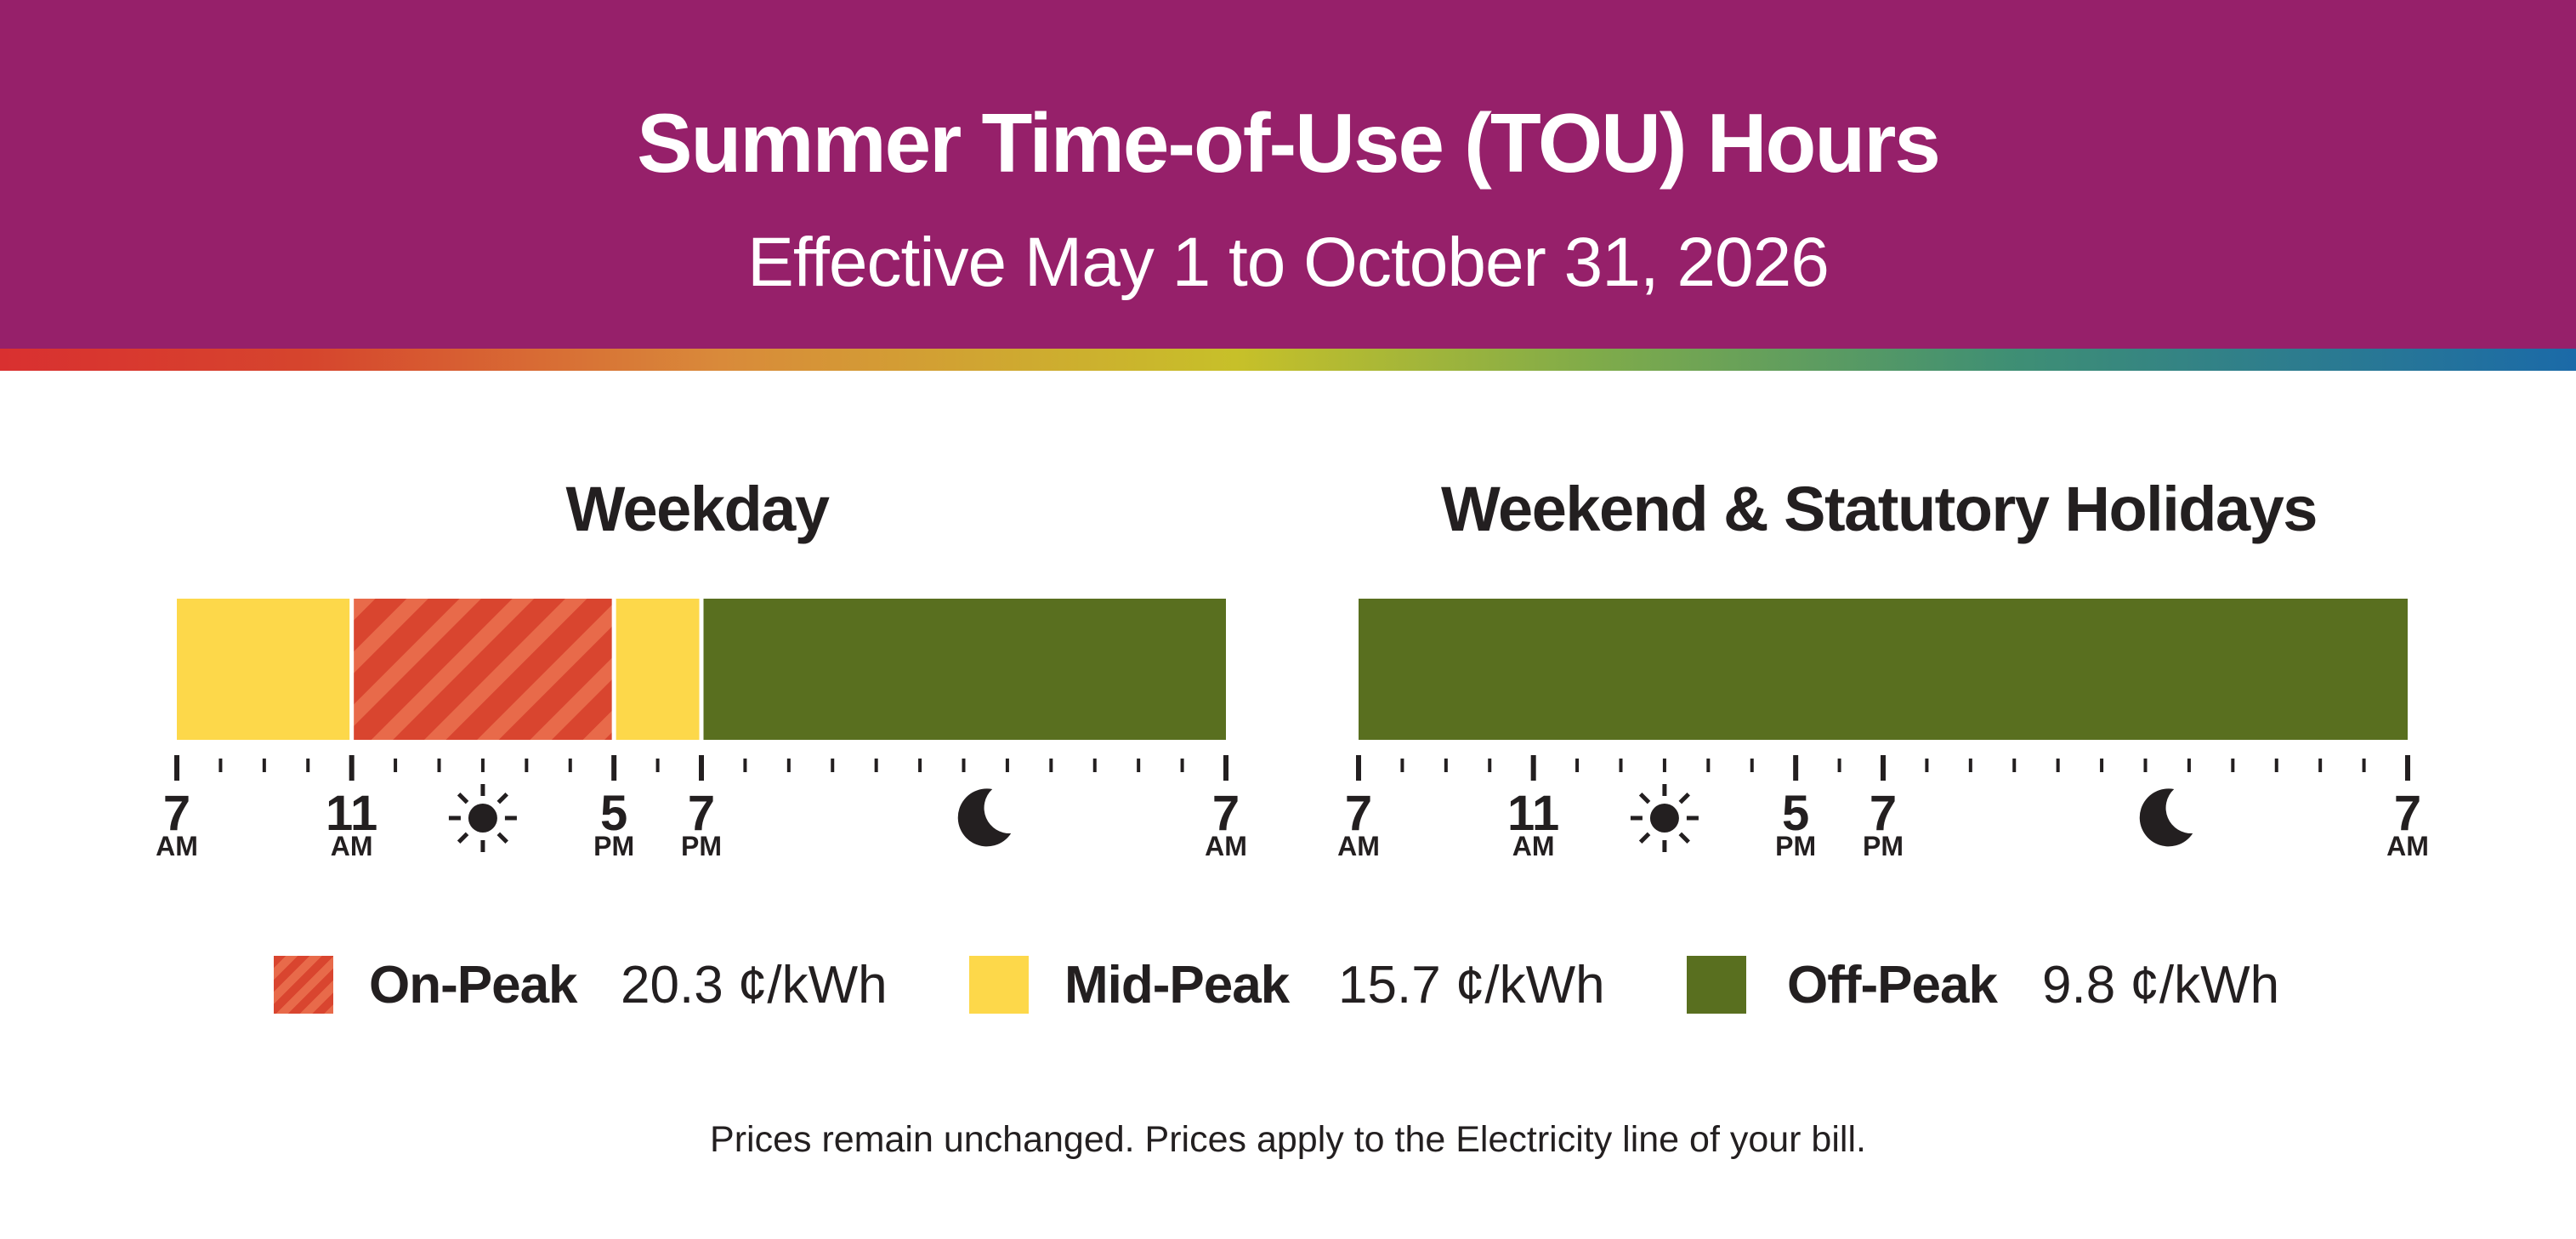  What do you see at coordinates (1289, 143) in the screenshot?
I see `page-title: Summer Time-of-Use (TOU) Hours` at bounding box center [1289, 143].